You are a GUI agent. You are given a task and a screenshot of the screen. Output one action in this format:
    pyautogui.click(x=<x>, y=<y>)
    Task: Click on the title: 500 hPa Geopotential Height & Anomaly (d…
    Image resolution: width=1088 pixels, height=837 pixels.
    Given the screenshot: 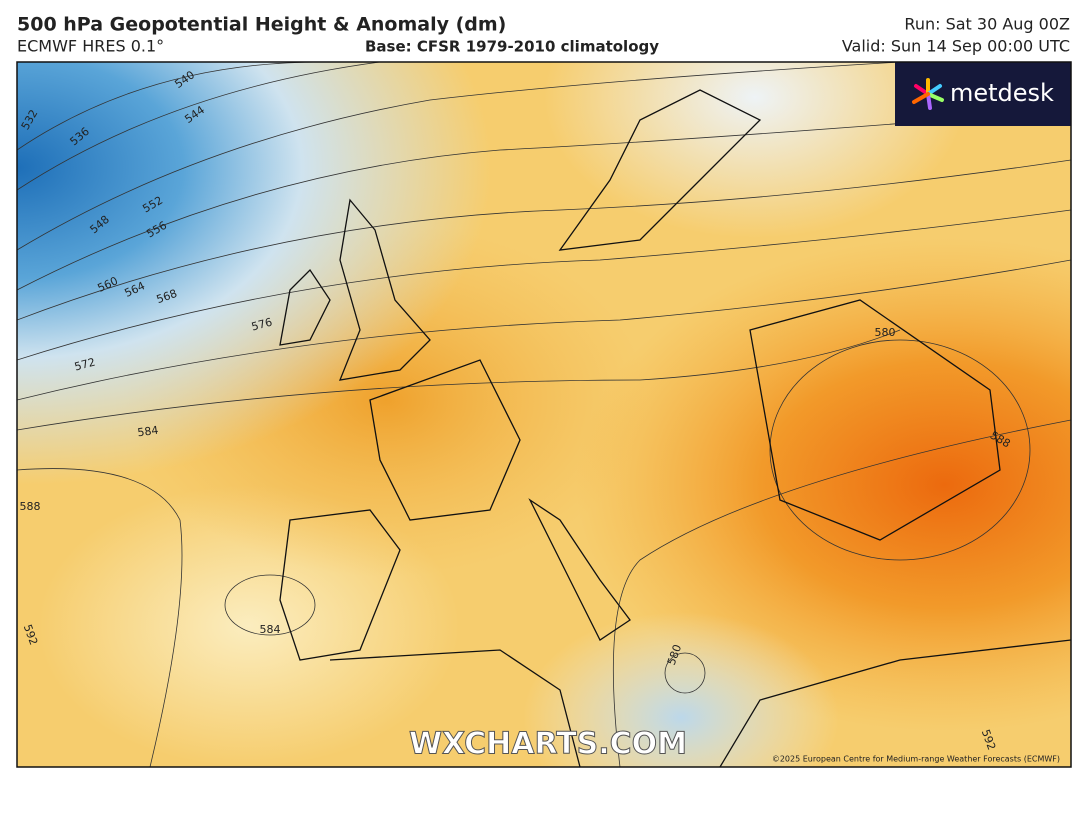 What is the action you would take?
    pyautogui.click(x=261, y=25)
    